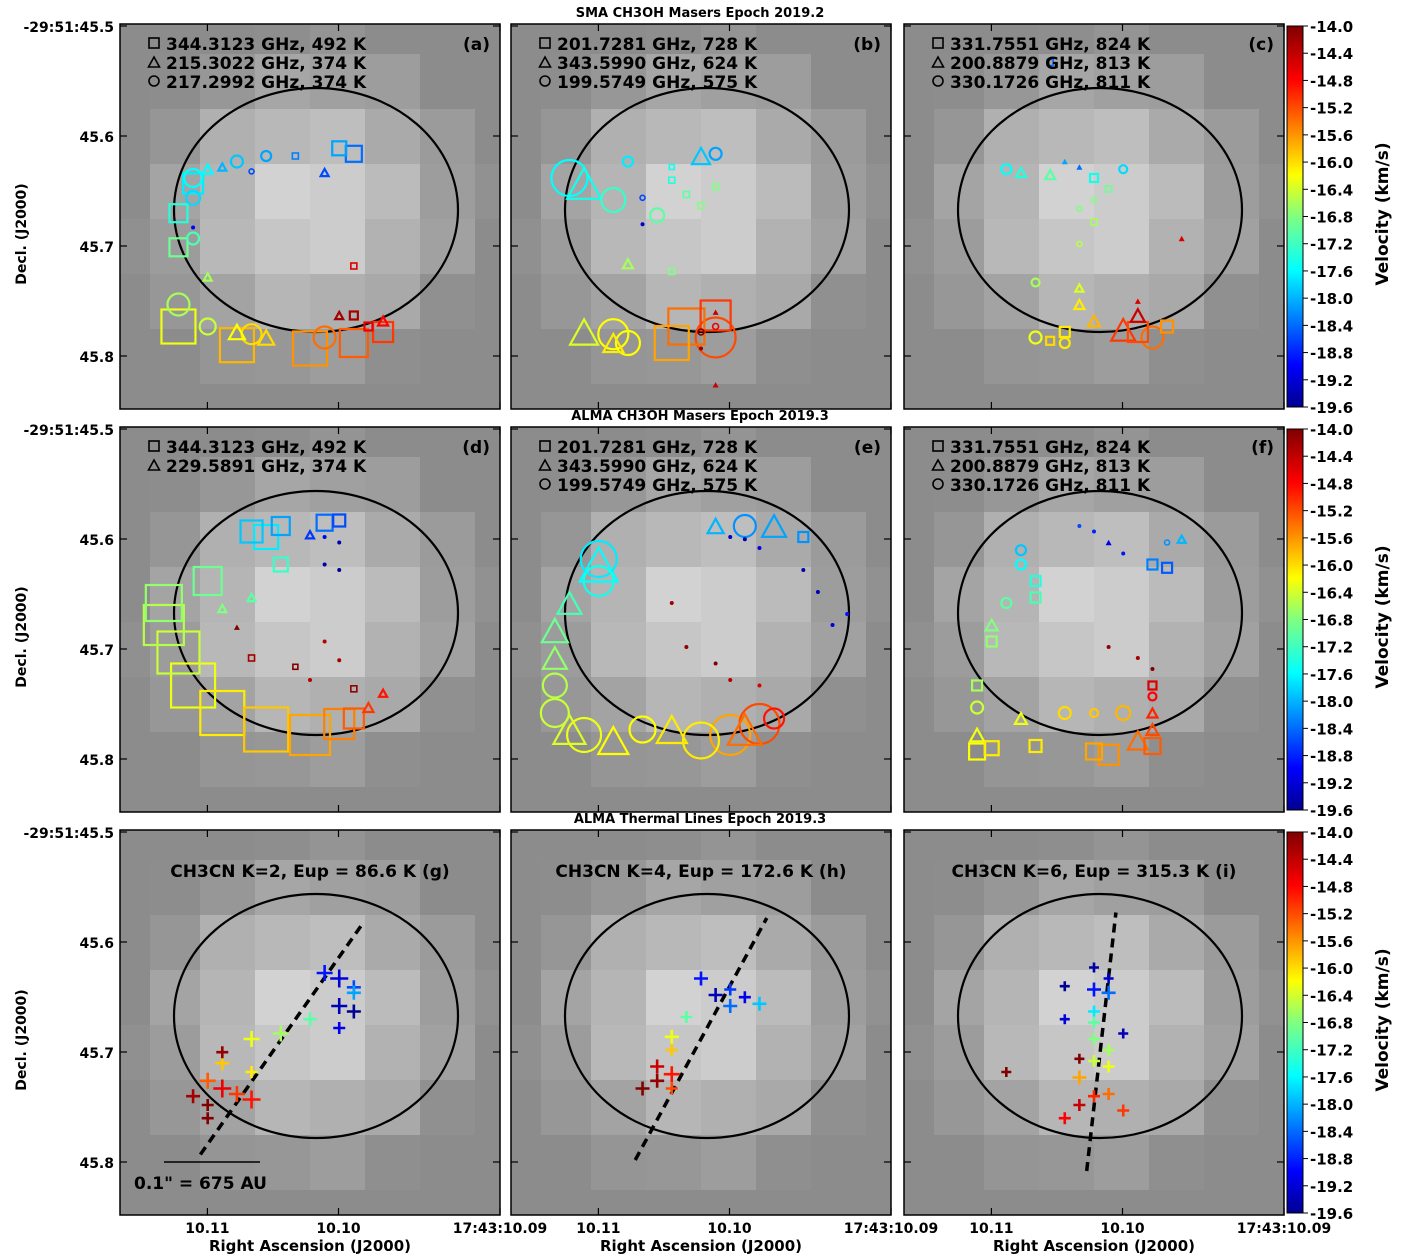 This screenshot has height=1258, width=1421. Describe the element at coordinates (657, 83) in the screenshot. I see `legend-entry: 199.5749 GHz, 575 K` at that location.